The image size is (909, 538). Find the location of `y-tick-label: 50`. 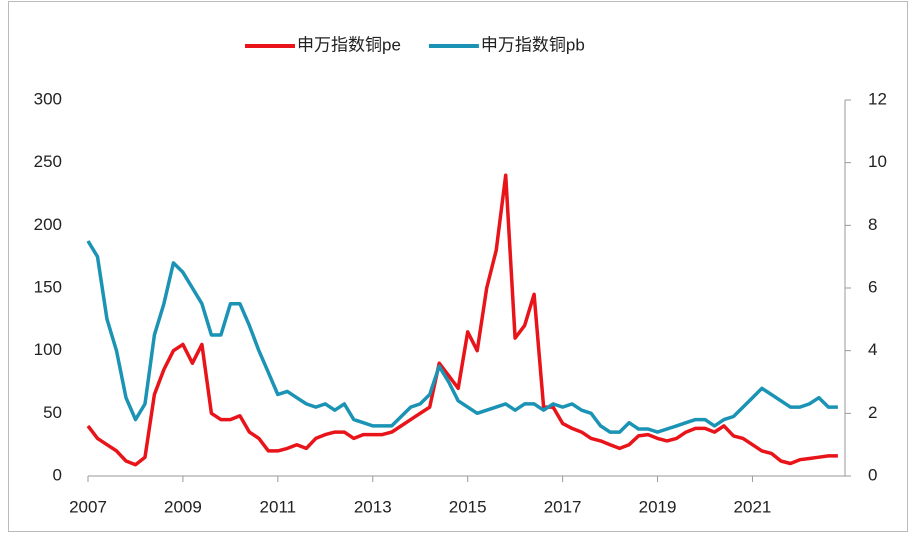

y-tick-label: 50 is located at coordinates (52, 412).